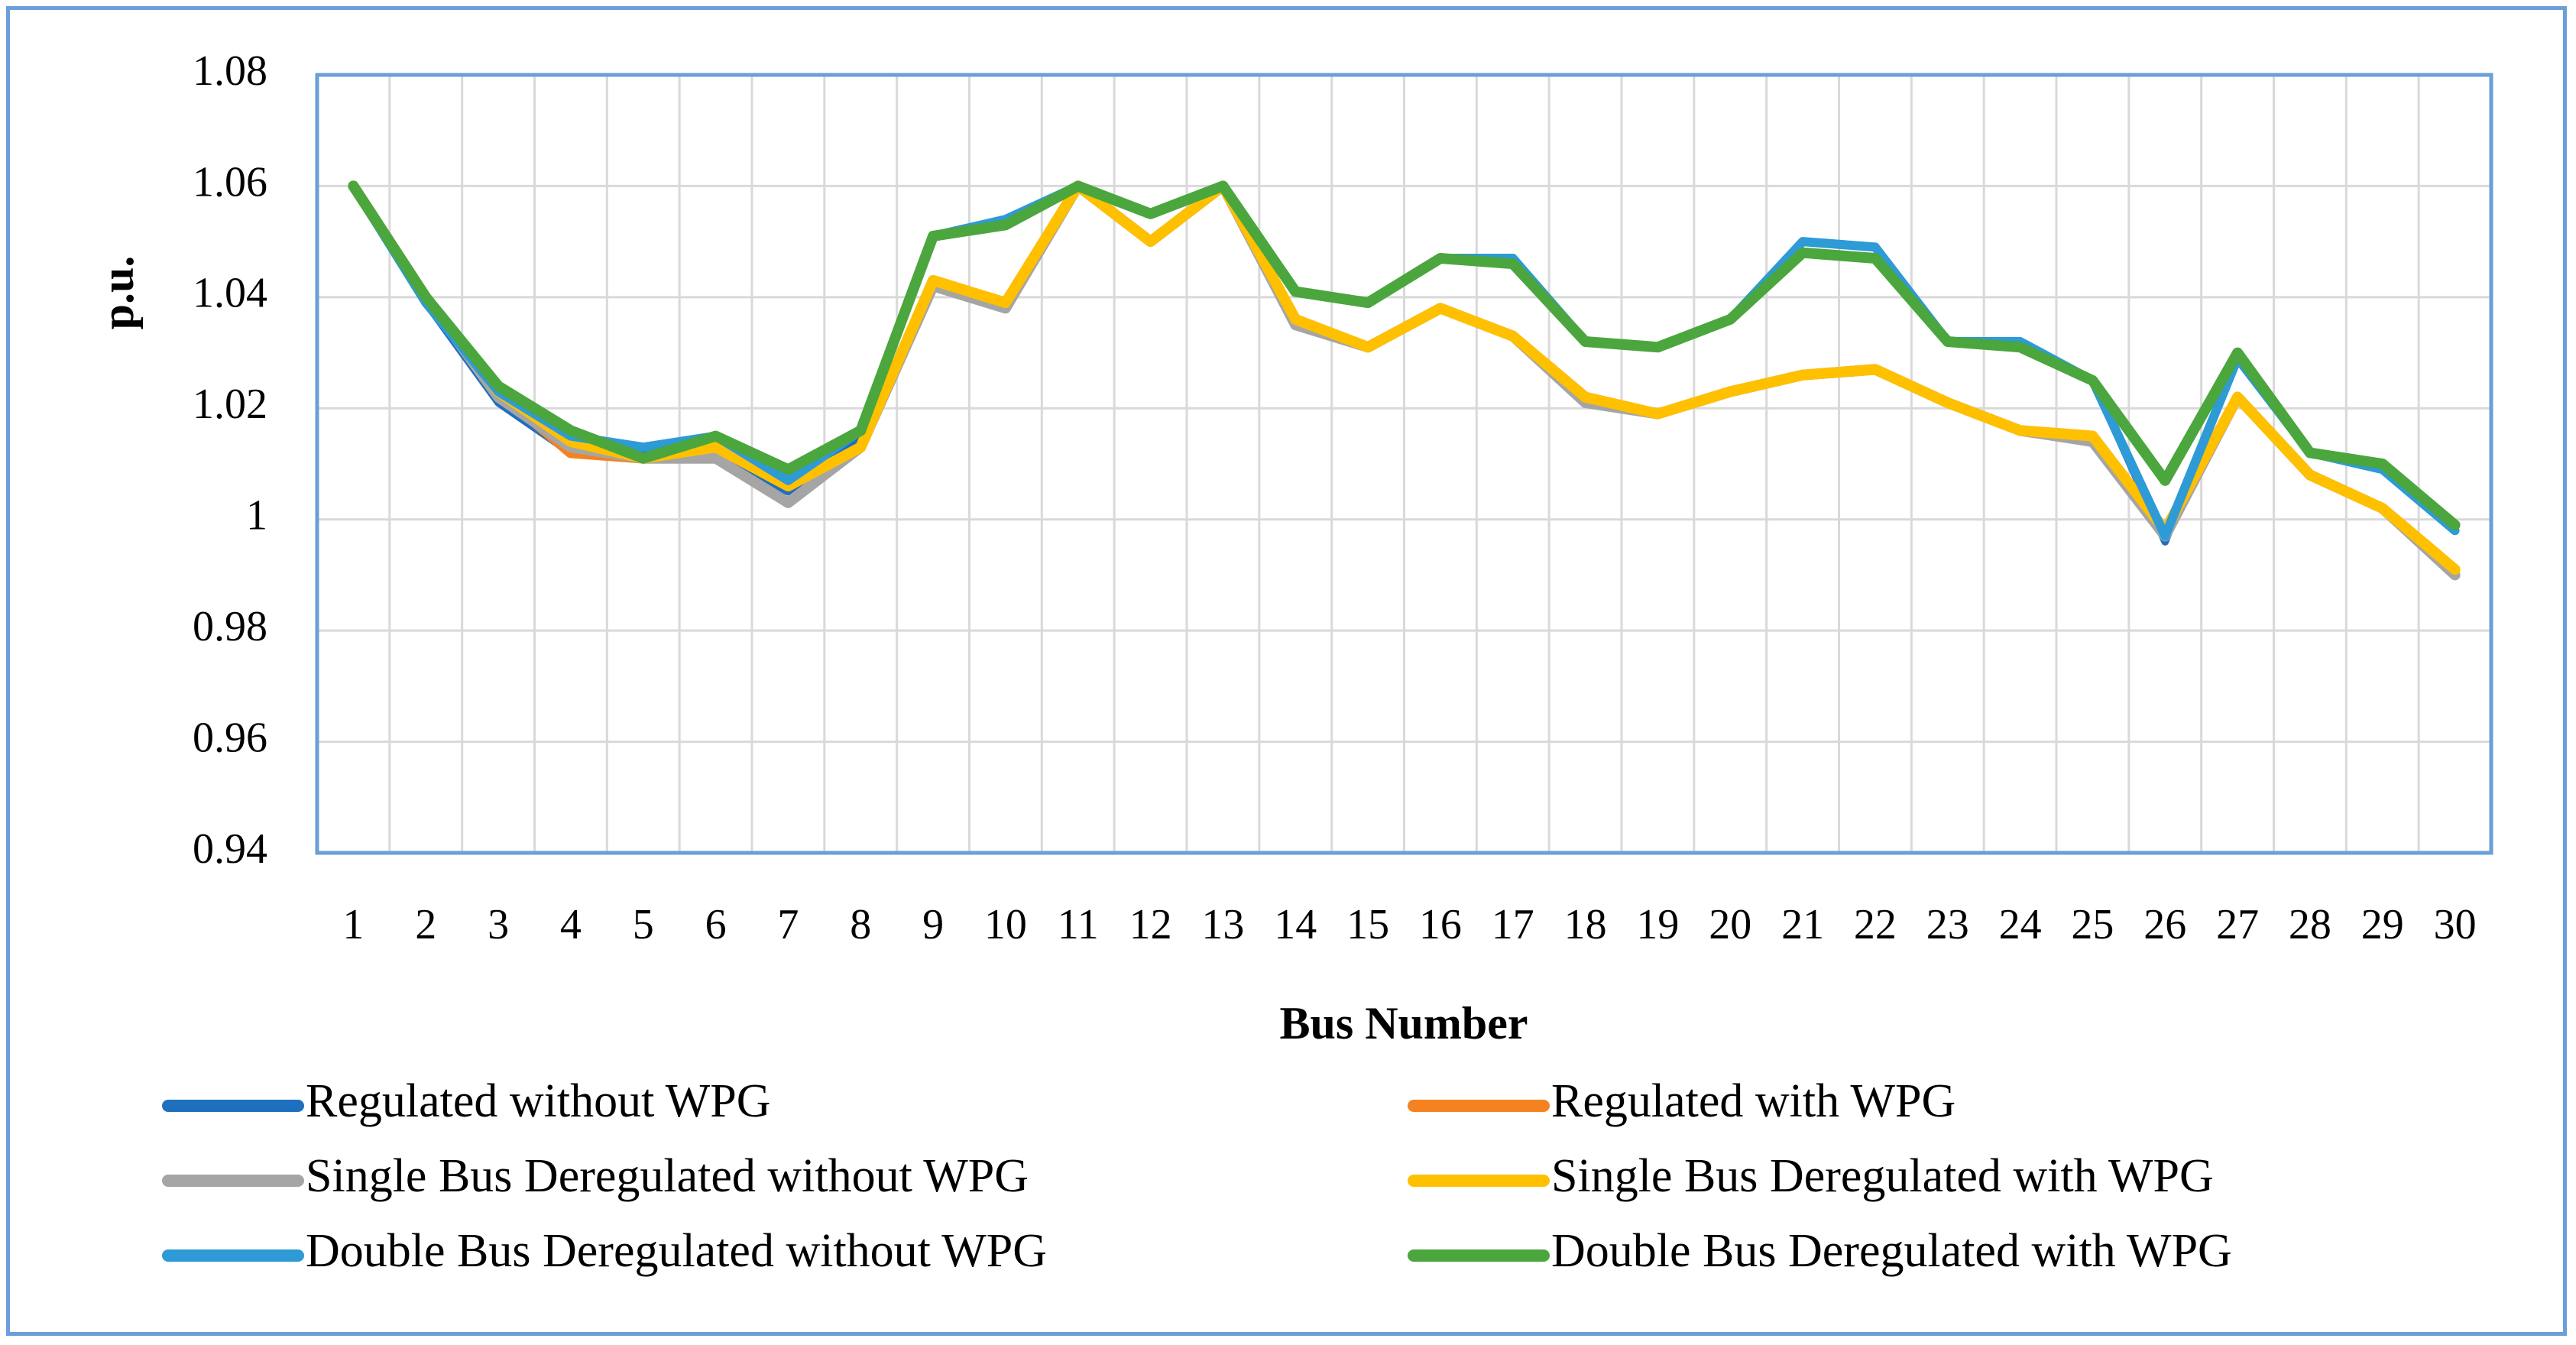  What do you see at coordinates (1753, 1101) in the screenshot?
I see `legend-label: Regulated with WPG` at bounding box center [1753, 1101].